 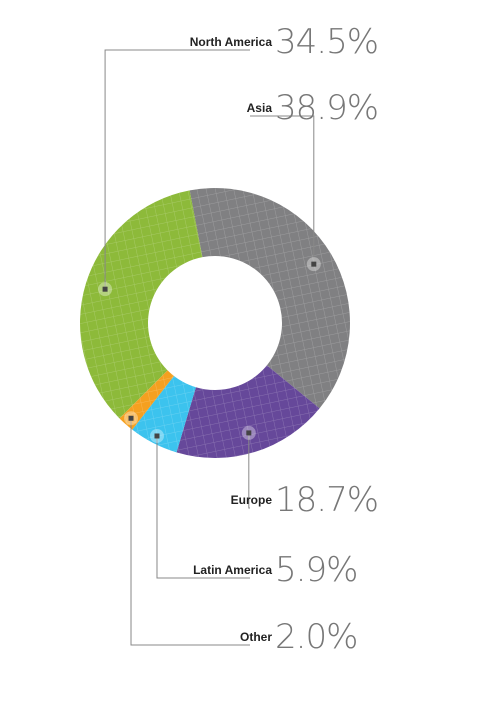 I want to click on value-label: 38.9%, so click(x=326, y=108).